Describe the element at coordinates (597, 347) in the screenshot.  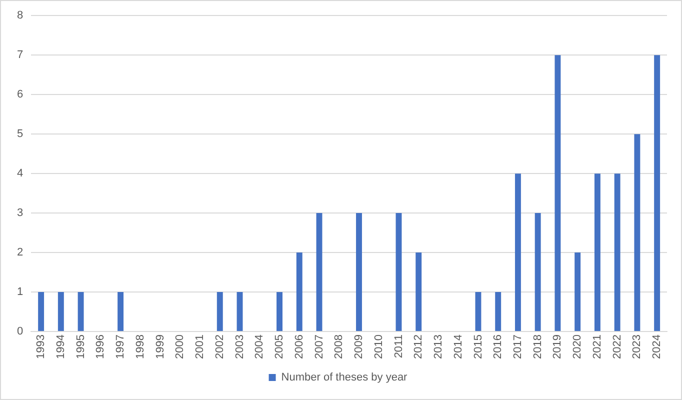
I see `x-tick-label: 2021` at that location.